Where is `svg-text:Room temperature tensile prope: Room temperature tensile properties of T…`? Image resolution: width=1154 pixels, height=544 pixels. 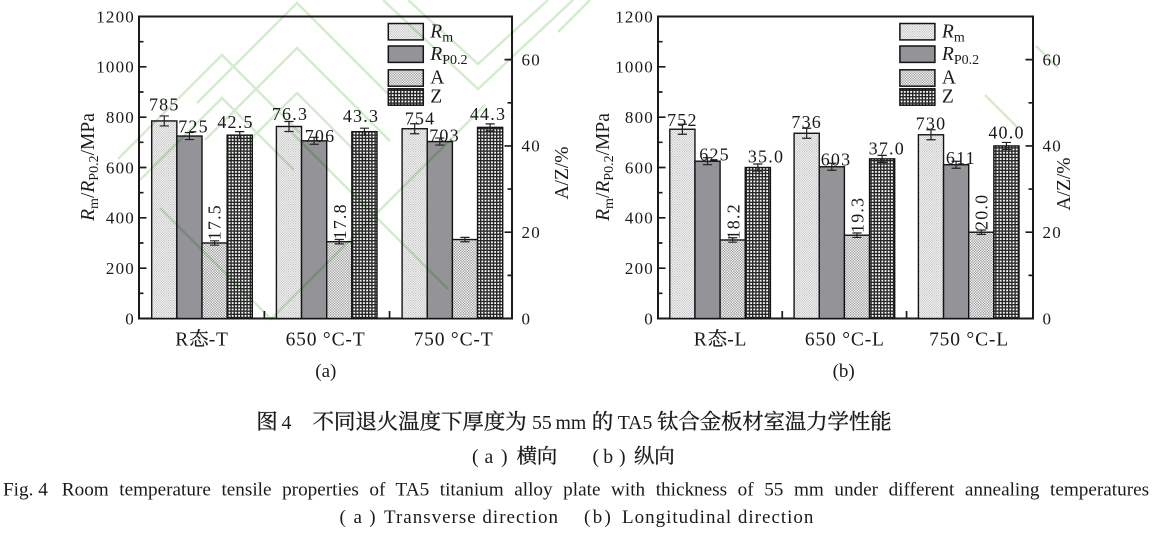 svg-text:Room temperature tensile prope: Room temperature tensile properties of T… is located at coordinates (605, 490).